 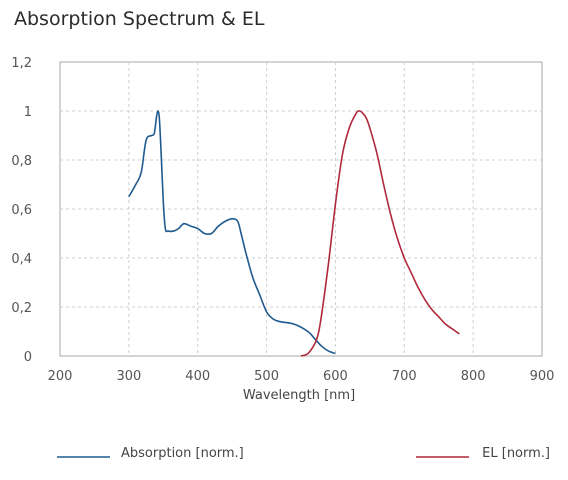 I want to click on y-tick-label: 0,4, so click(x=21, y=259).